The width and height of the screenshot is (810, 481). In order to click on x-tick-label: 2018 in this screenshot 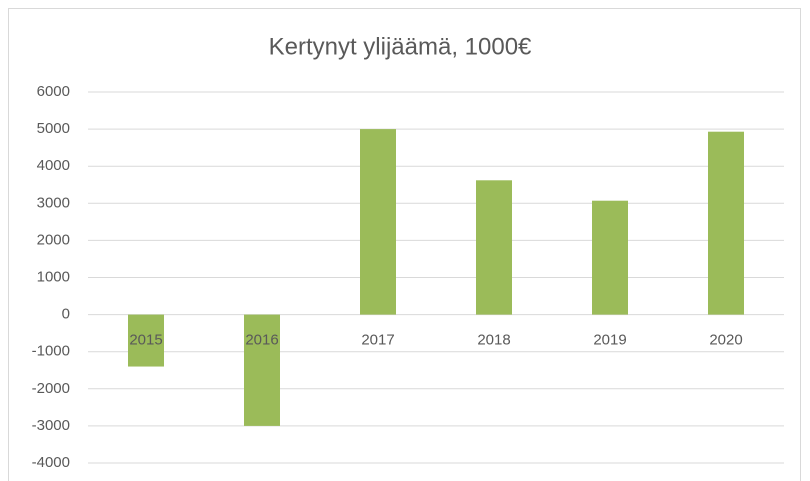, I will do `click(493, 340)`.